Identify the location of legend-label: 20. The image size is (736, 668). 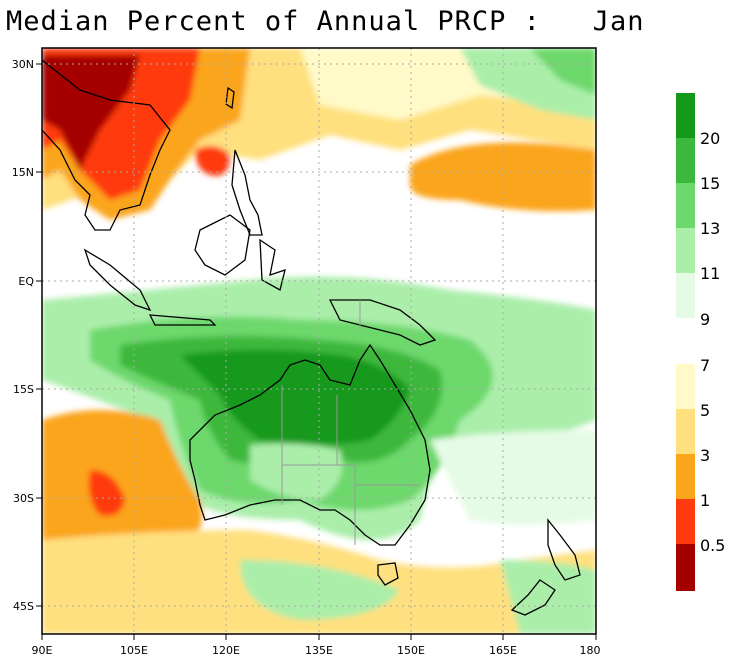
(710, 138).